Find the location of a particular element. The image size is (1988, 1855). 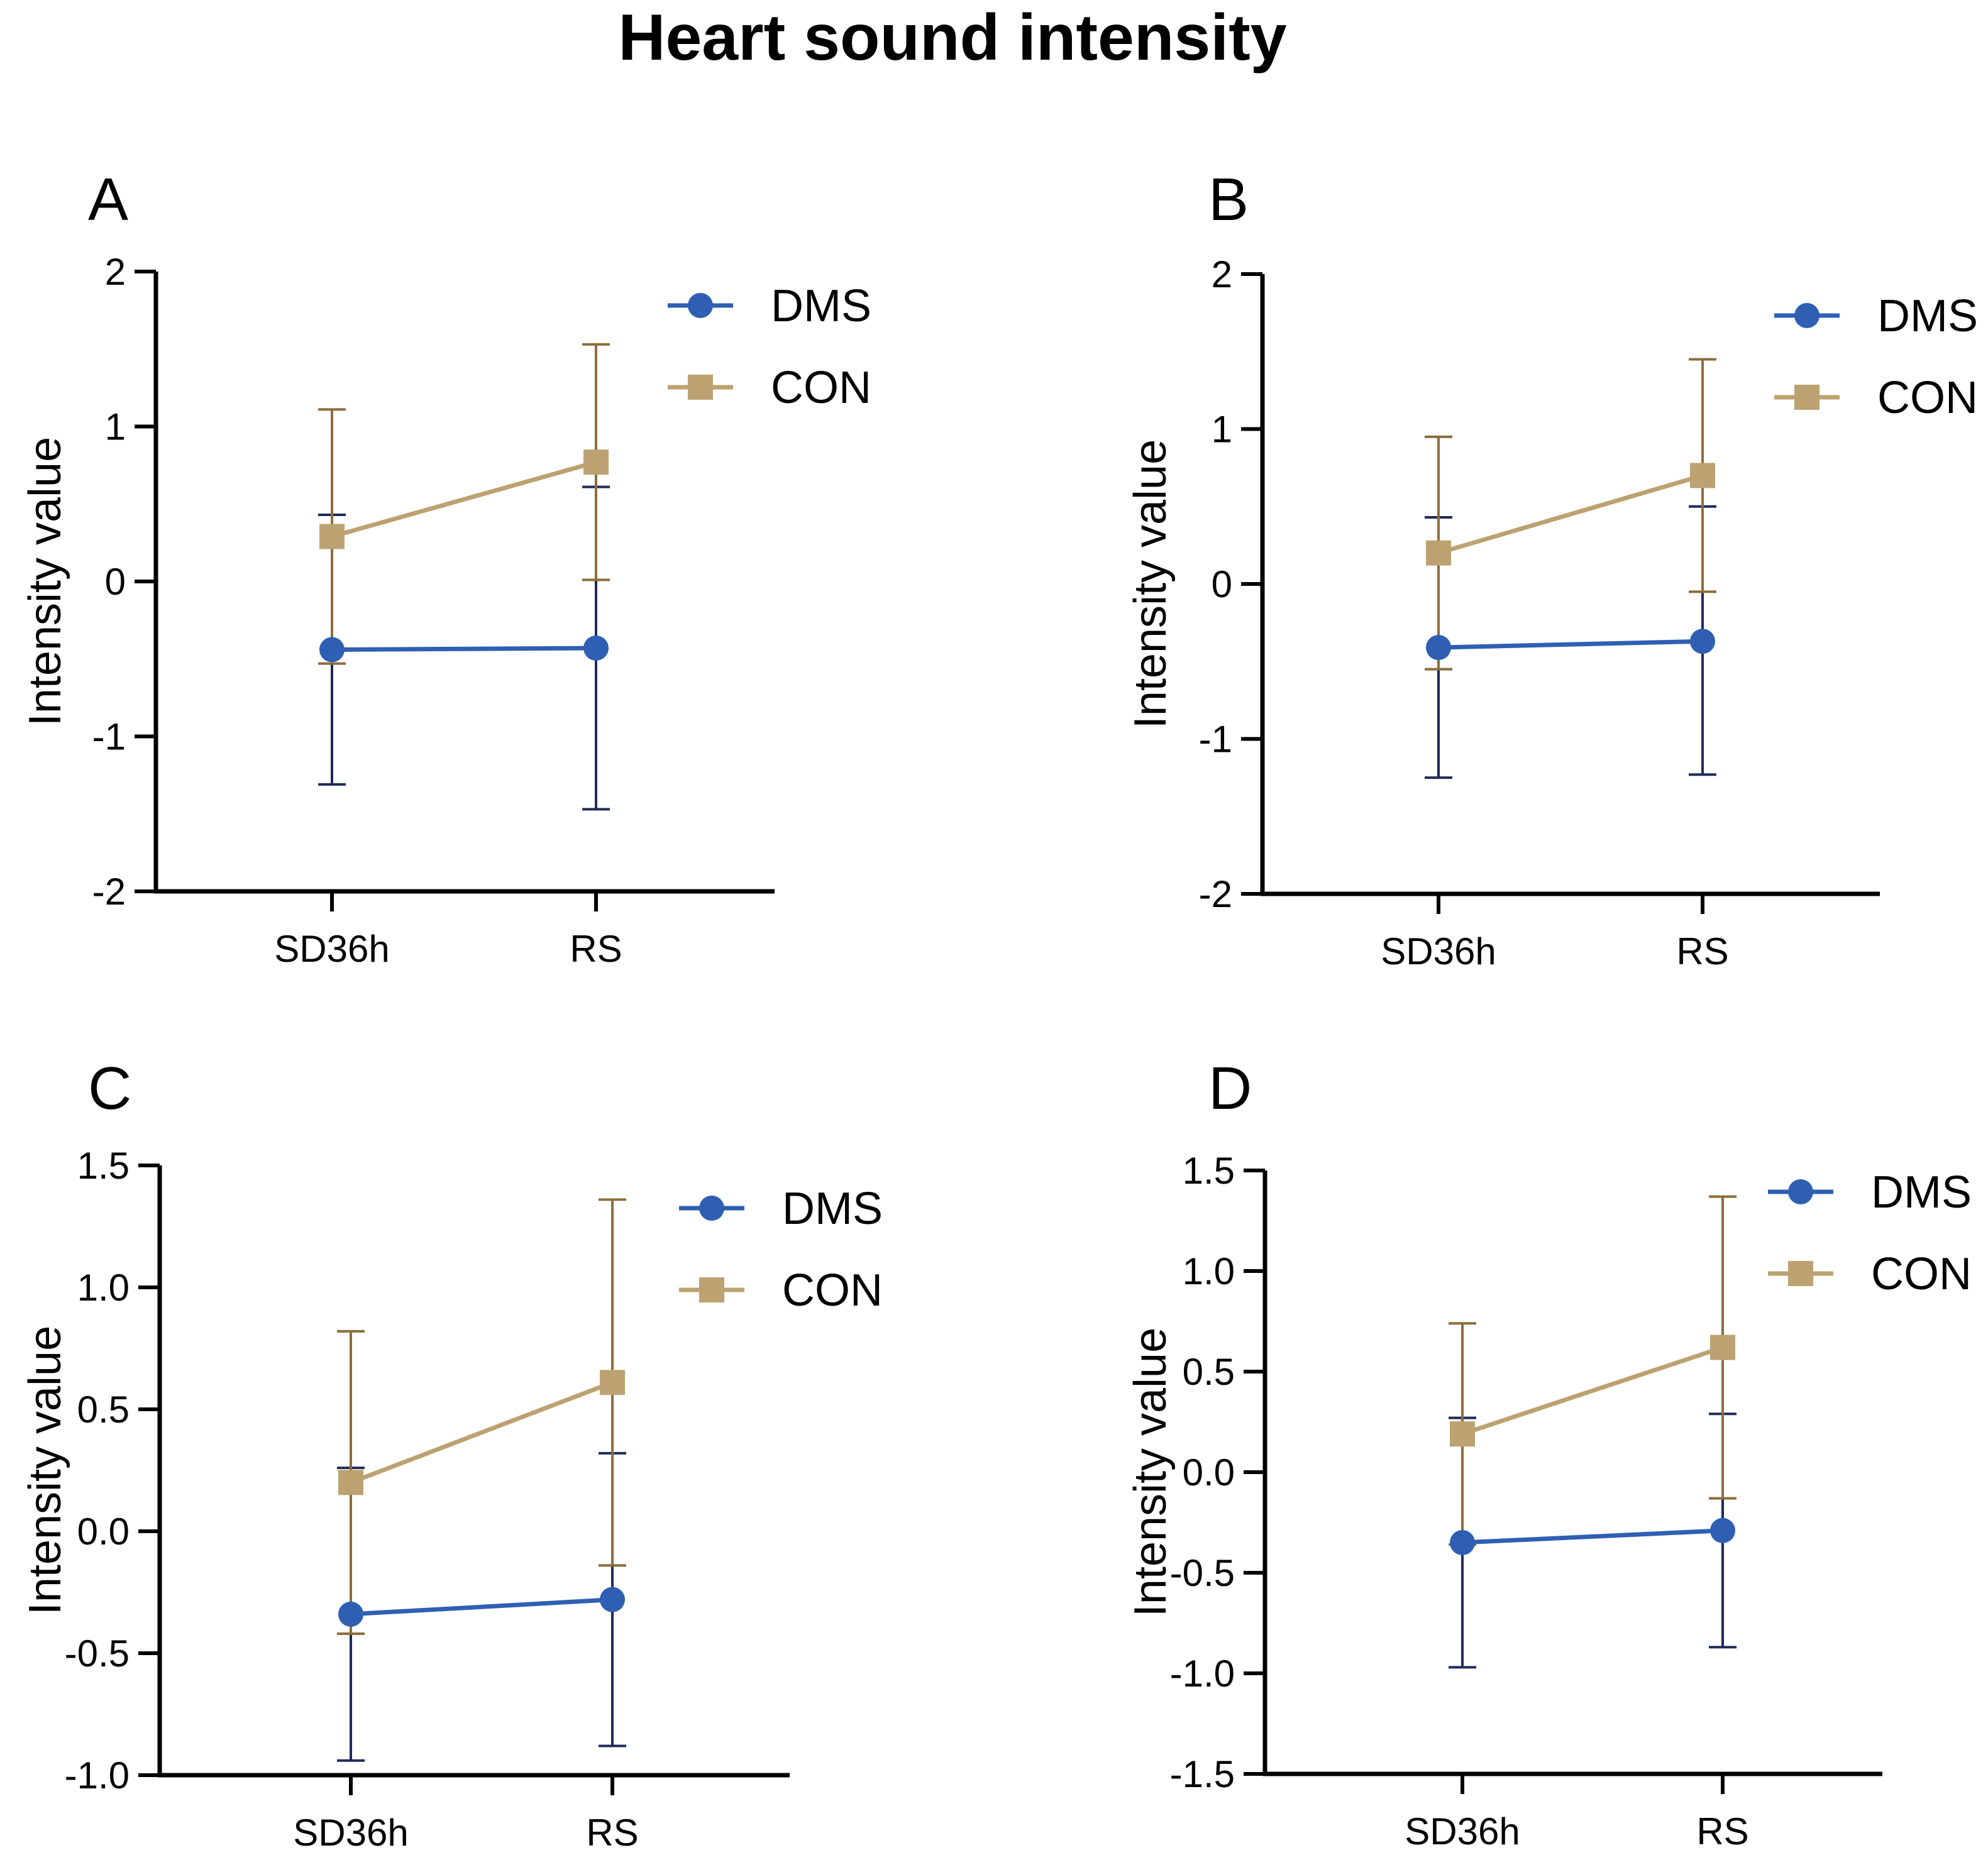

panel-letter-b: B is located at coordinates (1228, 200).